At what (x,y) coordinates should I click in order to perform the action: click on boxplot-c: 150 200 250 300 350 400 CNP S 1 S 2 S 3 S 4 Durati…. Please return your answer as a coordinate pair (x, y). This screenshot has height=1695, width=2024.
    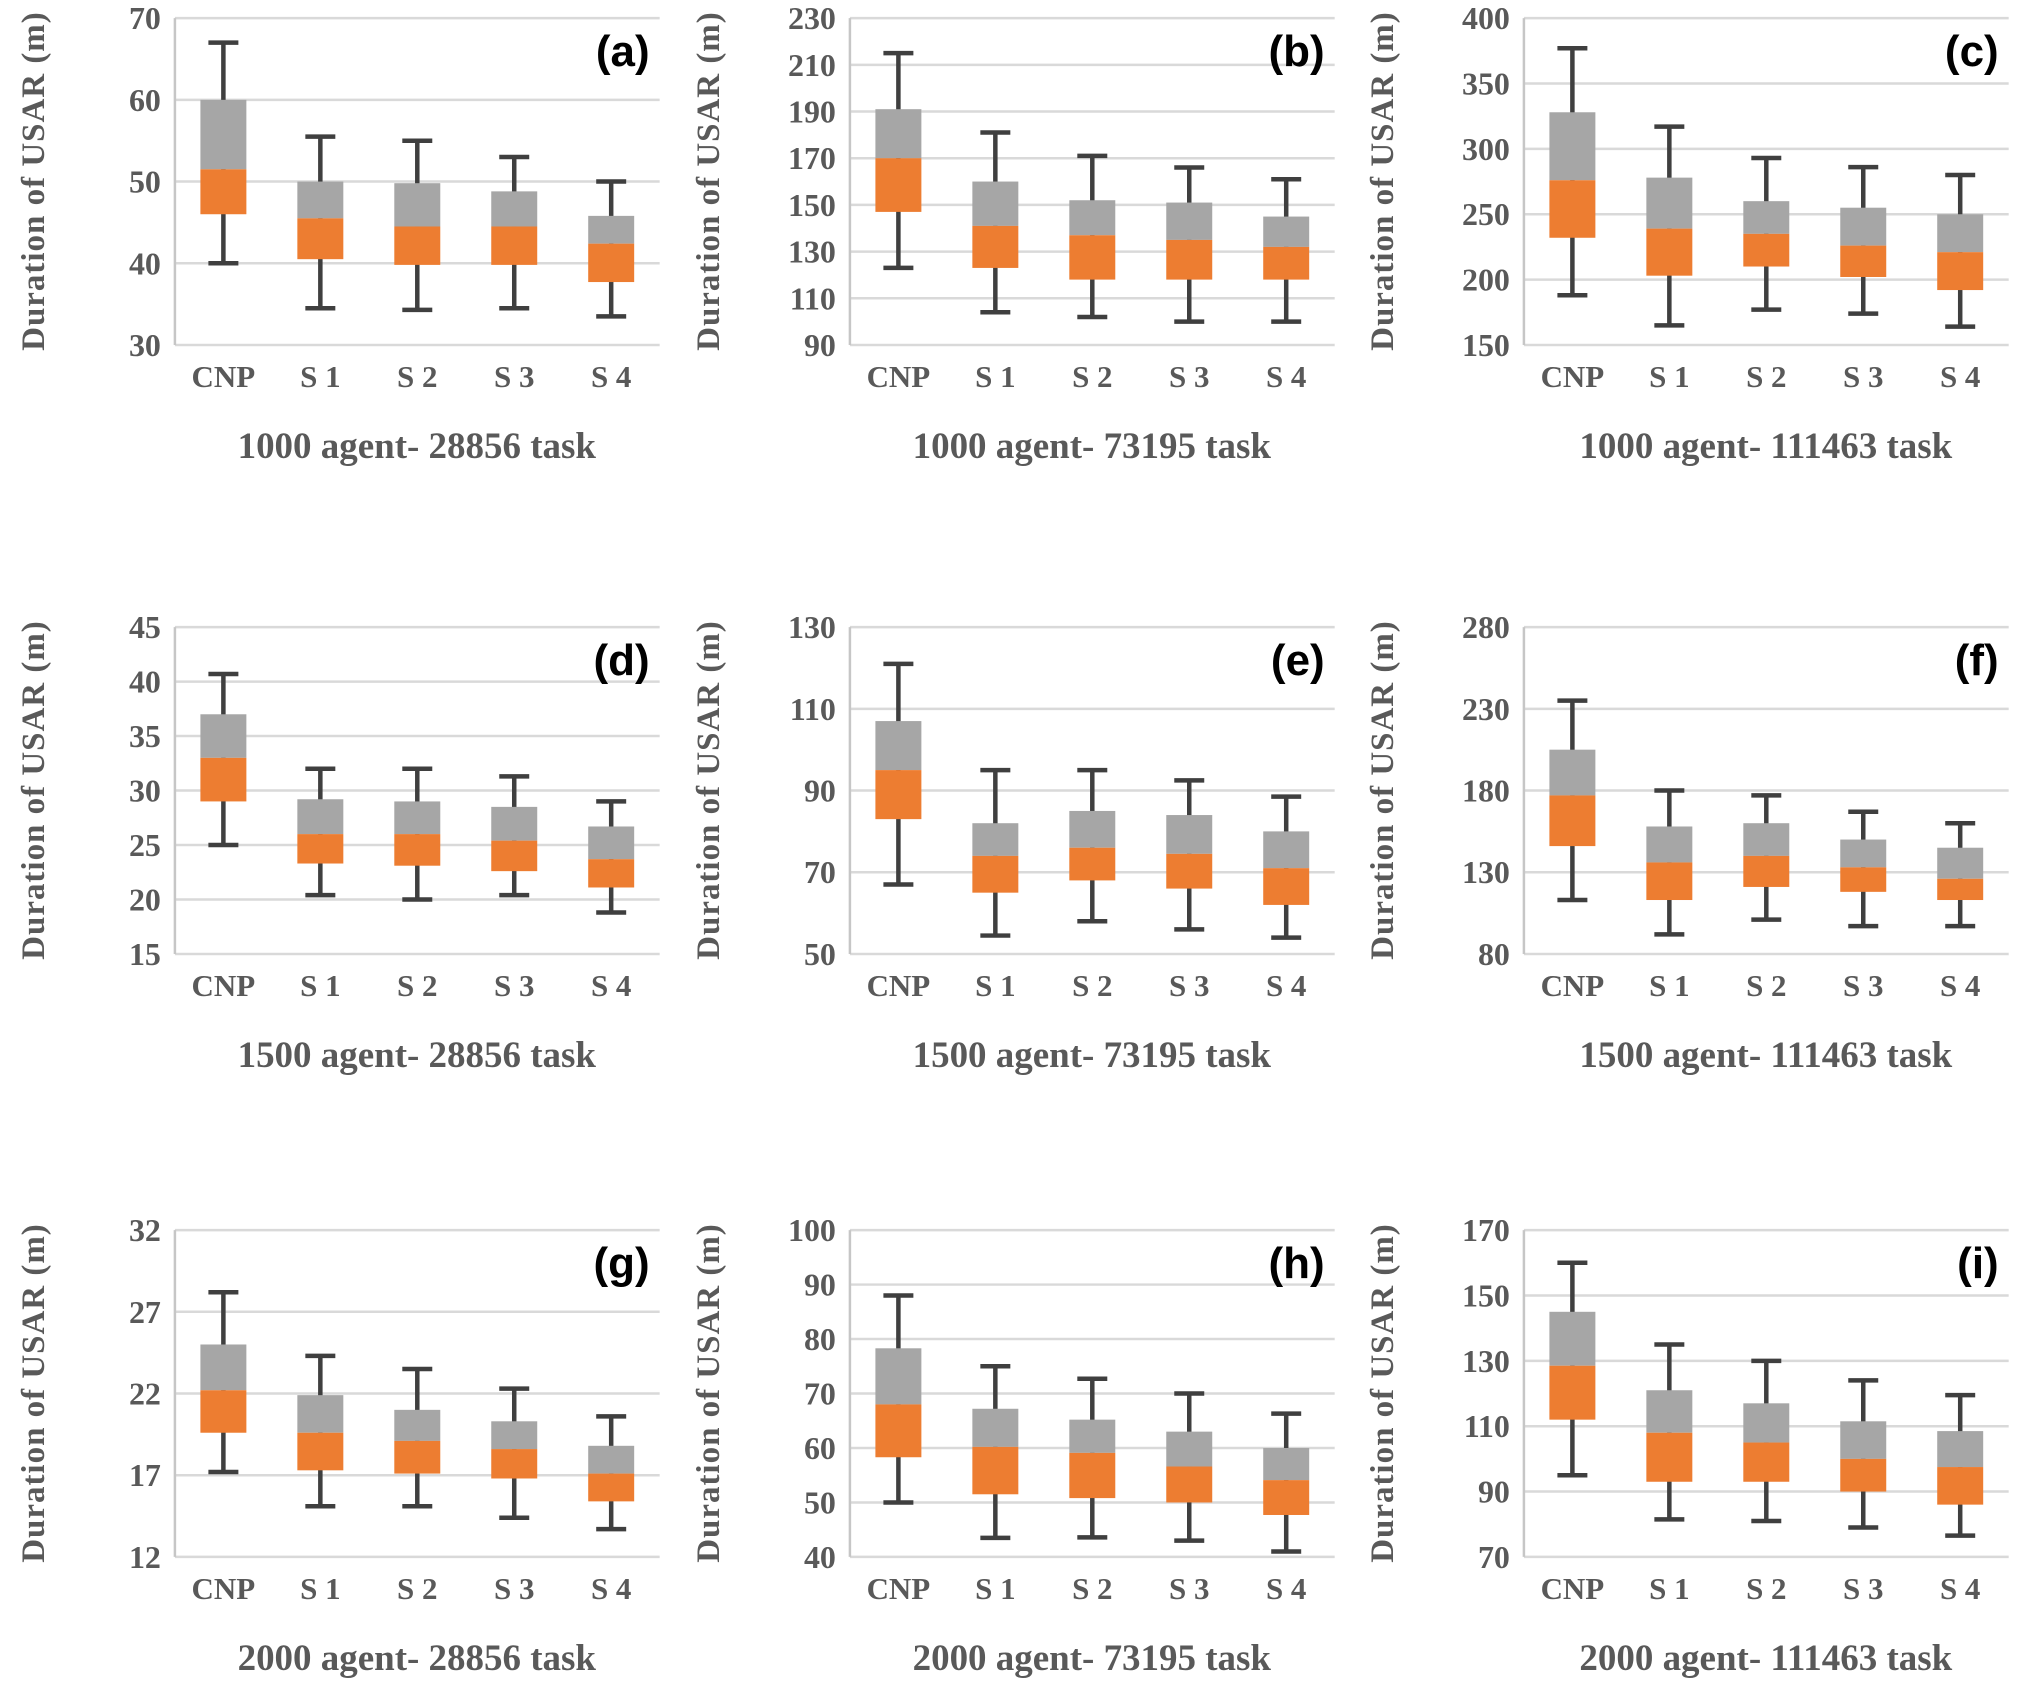
    Looking at the image, I should click on (1687, 233).